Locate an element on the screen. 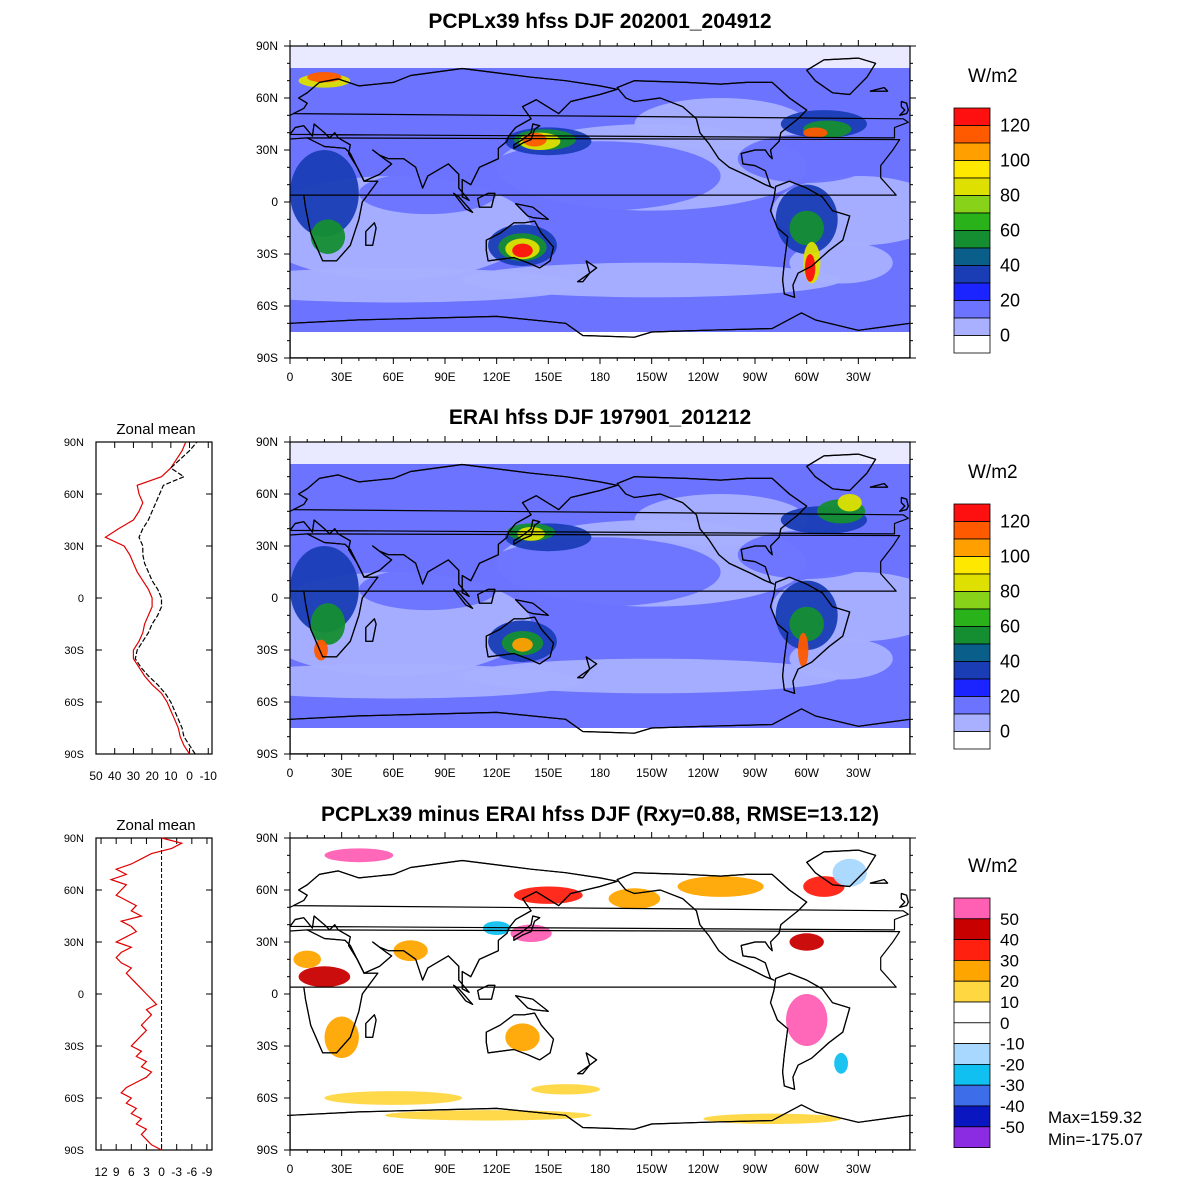 Image resolution: width=1200 pixels, height=1200 pixels. zonal-x-label: -6 is located at coordinates (191, 1172).